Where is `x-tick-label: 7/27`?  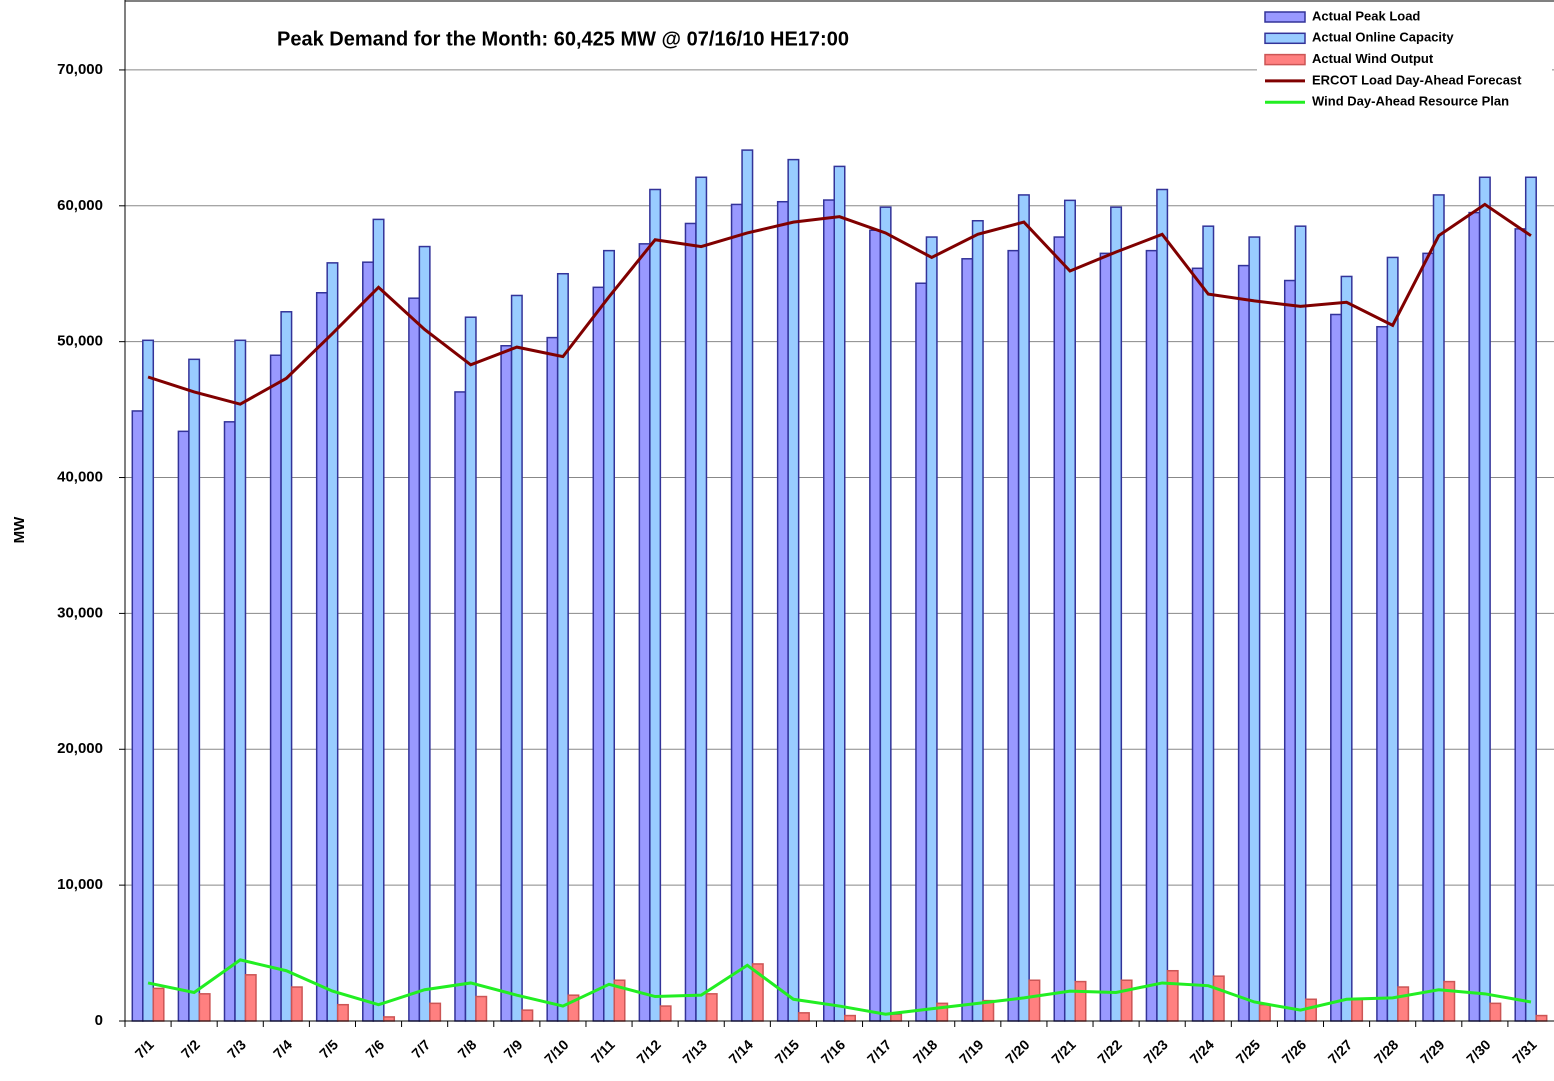
x-tick-label: 7/27 is located at coordinates (1340, 1051).